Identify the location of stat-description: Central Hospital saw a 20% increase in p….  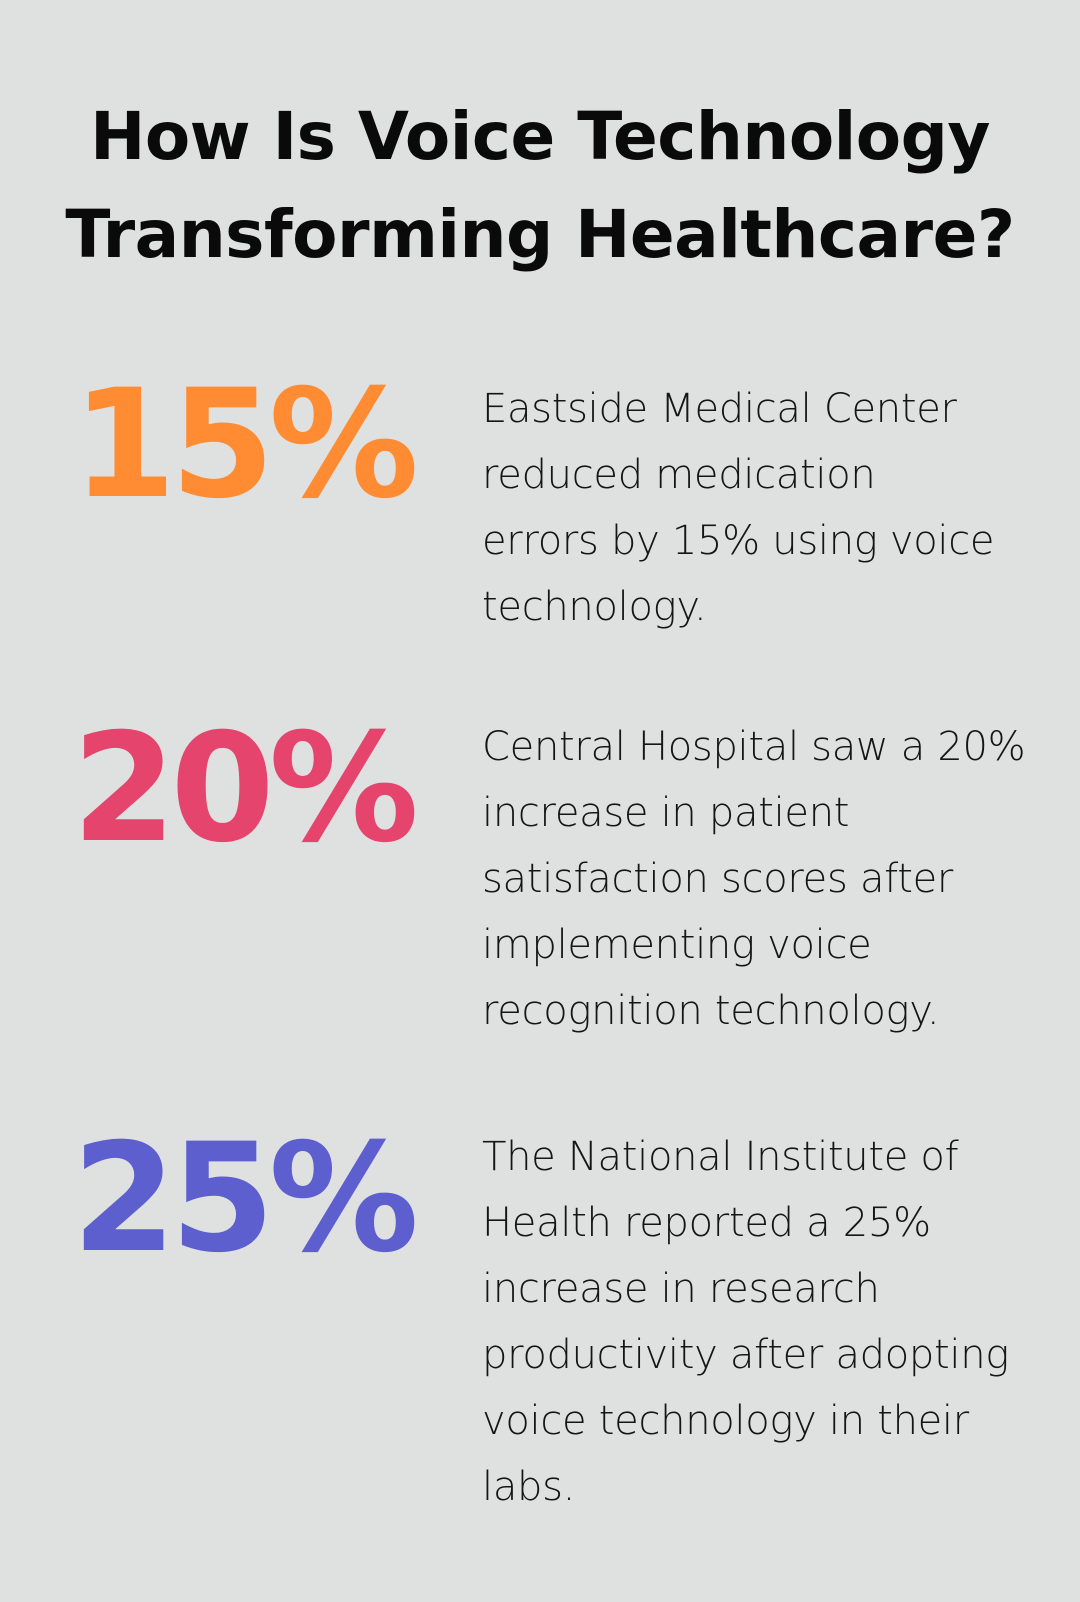
(754, 879).